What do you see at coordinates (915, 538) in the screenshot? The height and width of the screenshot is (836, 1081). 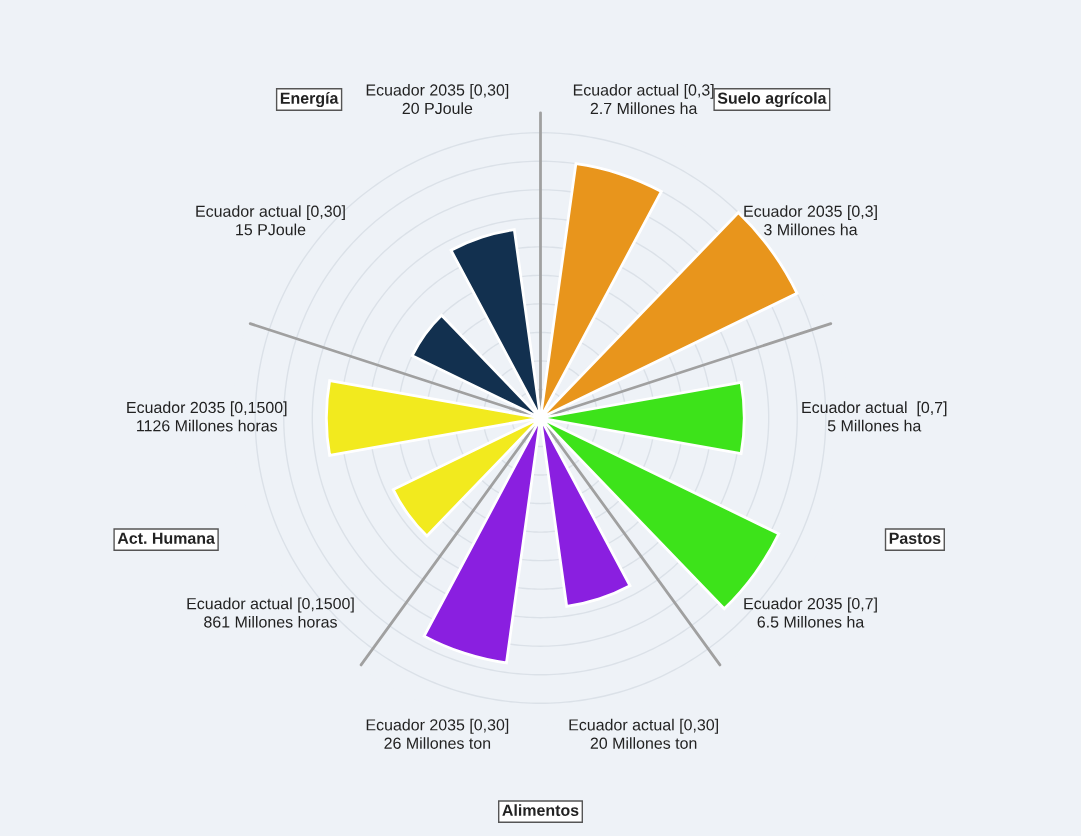 I see `text: Pastos` at bounding box center [915, 538].